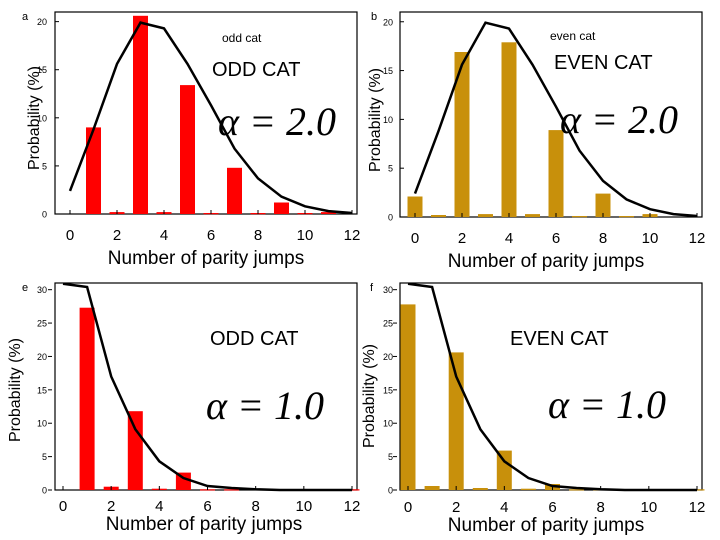 This screenshot has width=720, height=540. I want to click on panel-label: a, so click(25, 17).